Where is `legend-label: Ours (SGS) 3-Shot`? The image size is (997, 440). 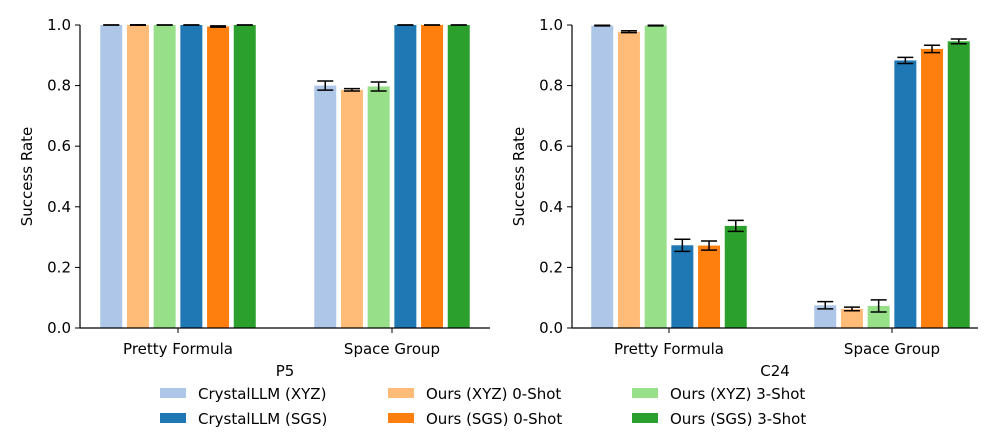
legend-label: Ours (SGS) 3-Shot is located at coordinates (738, 419).